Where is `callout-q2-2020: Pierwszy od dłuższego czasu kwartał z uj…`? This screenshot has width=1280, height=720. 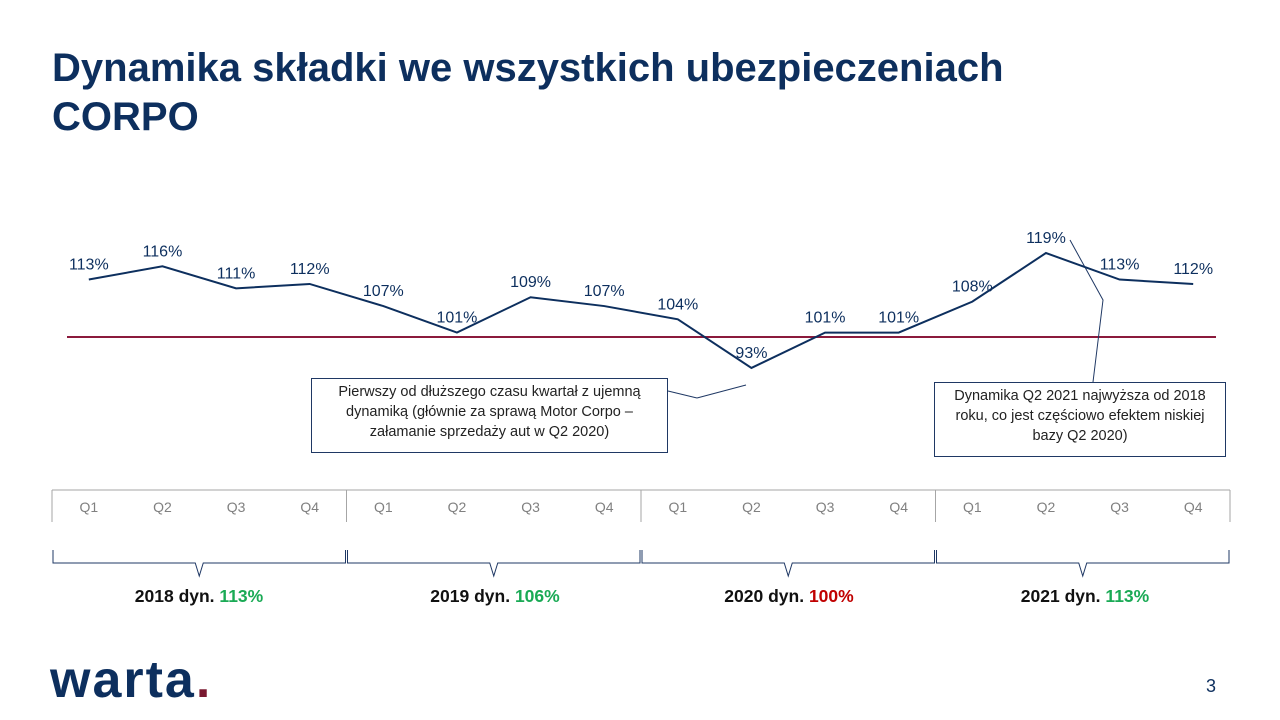 callout-q2-2020: Pierwszy od dłuższego czasu kwartał z uj… is located at coordinates (489, 415).